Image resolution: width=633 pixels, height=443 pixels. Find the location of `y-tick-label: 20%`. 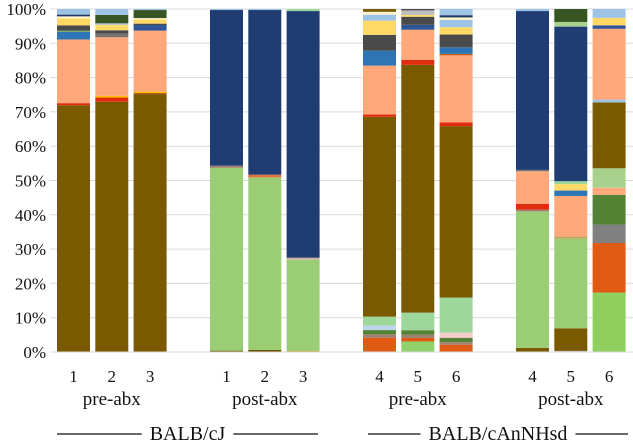

y-tick-label: 20% is located at coordinates (30, 283).